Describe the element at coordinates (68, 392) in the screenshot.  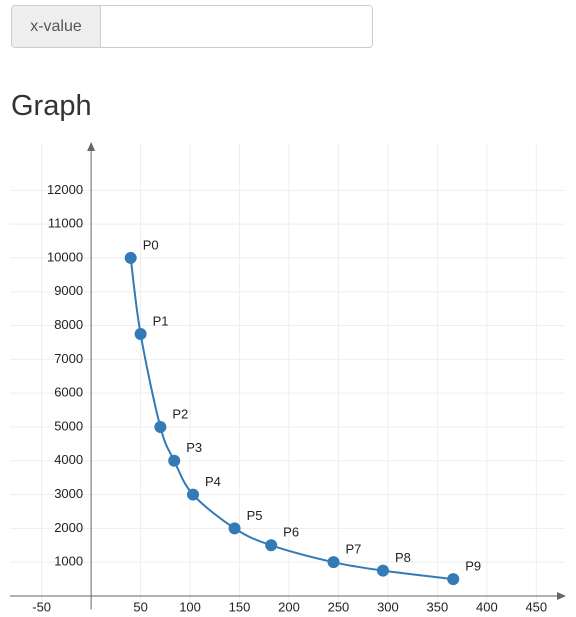
I see `y-tick-label: 6000` at that location.